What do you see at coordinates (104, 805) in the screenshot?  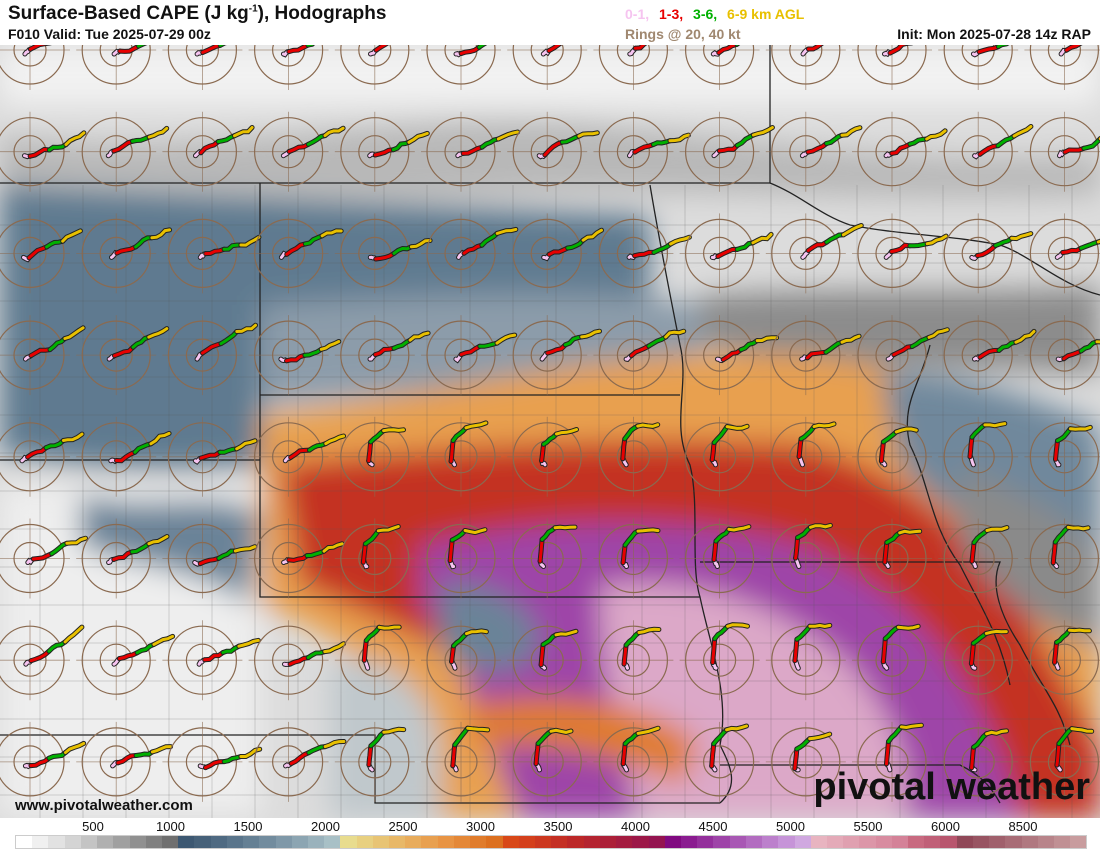 I see `website-url: www.pivotalweather.com` at bounding box center [104, 805].